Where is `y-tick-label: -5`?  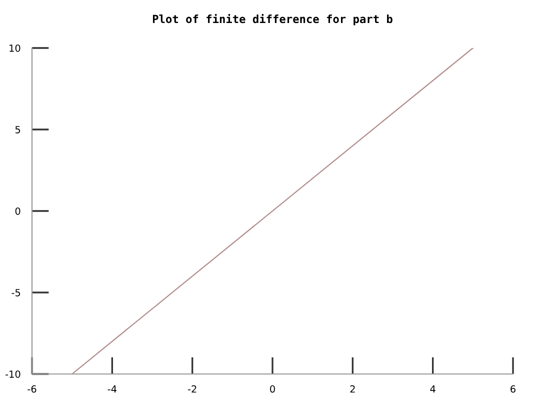
y-tick-label: -5 is located at coordinates (16, 292).